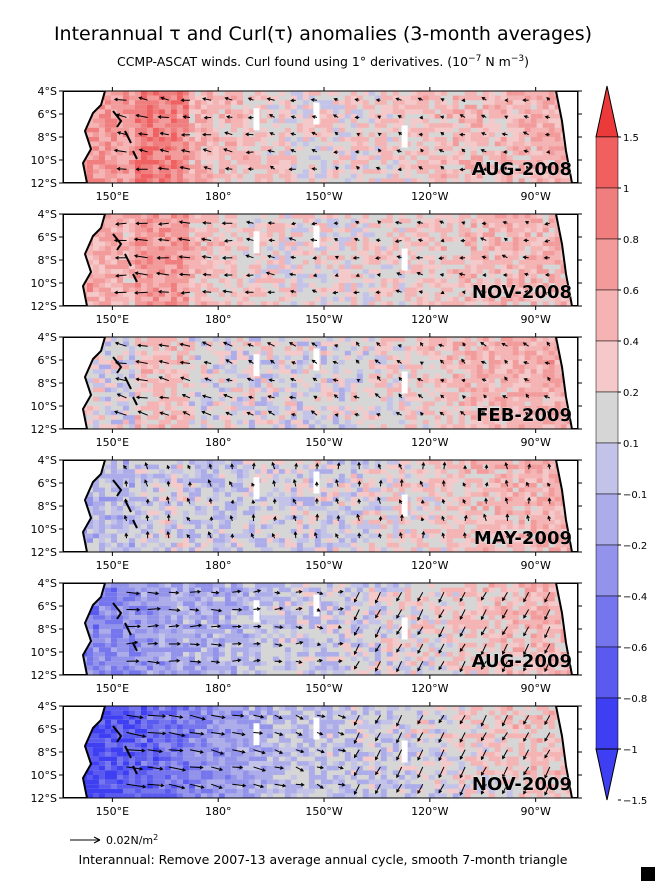  What do you see at coordinates (85, 383) in the screenshot?
I see `coastline-west` at bounding box center [85, 383].